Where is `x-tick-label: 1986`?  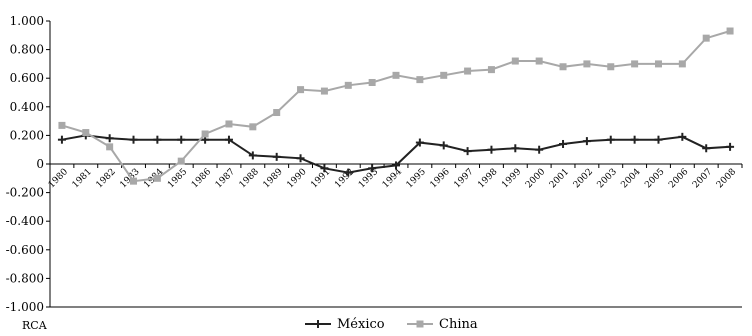
x-tick-label: 1986 is located at coordinates (201, 178).